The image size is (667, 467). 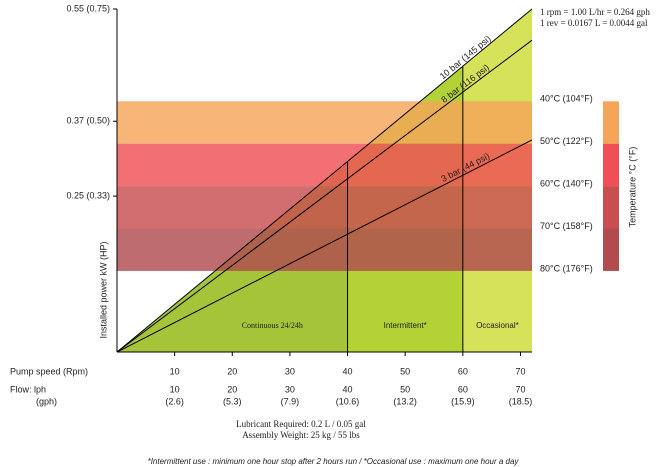 I want to click on x-tick-label: 60, so click(x=463, y=371).